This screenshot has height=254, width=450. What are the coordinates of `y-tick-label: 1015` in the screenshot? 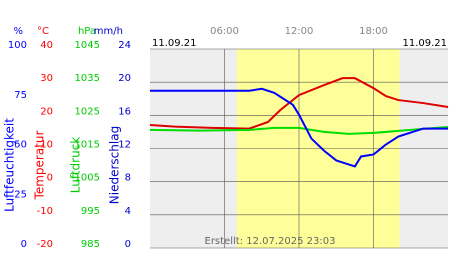 It's located at (87, 145).